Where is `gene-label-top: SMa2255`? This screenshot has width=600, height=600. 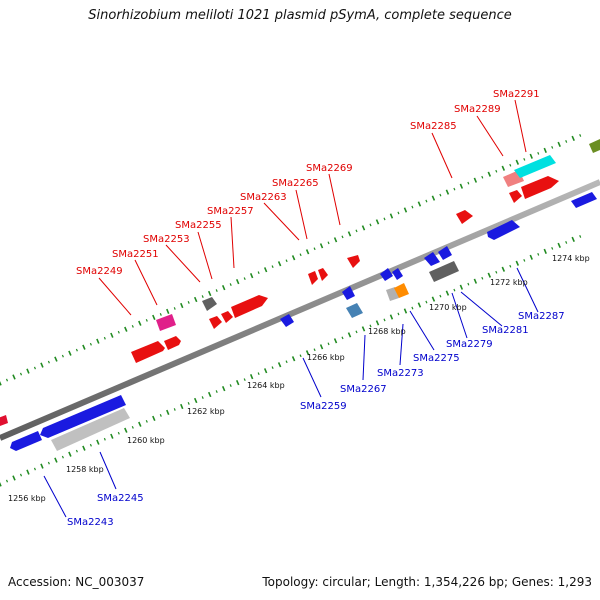 gene-label-top: SMa2255 is located at coordinates (198, 225).